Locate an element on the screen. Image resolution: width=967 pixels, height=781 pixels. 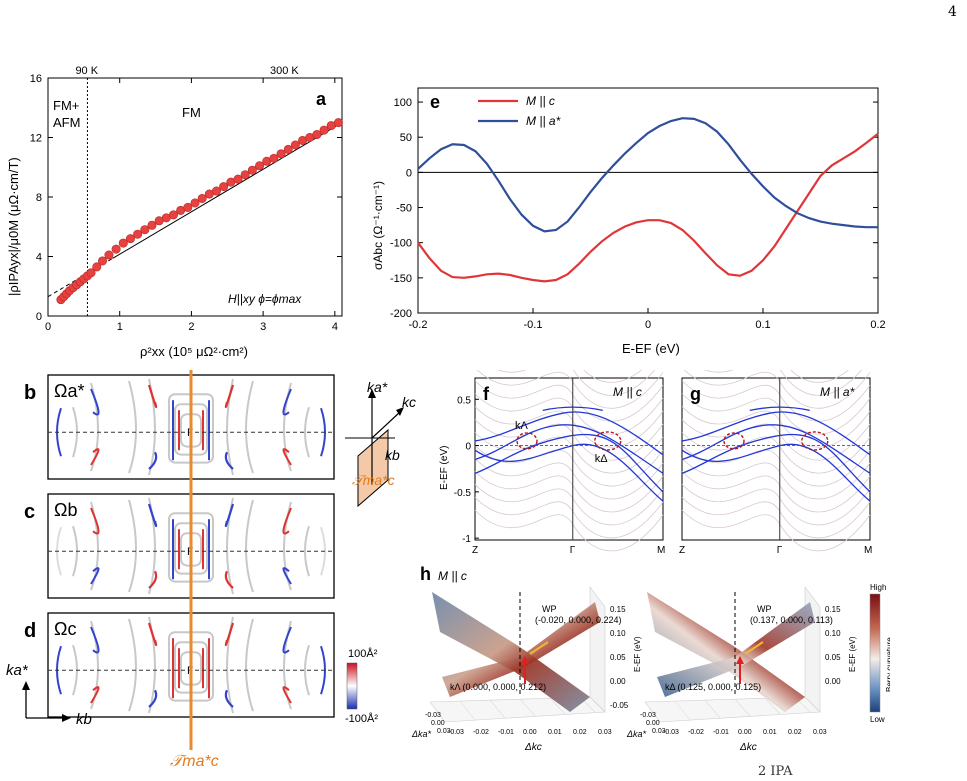
berry-colorbar is located at coordinates (875, 653).